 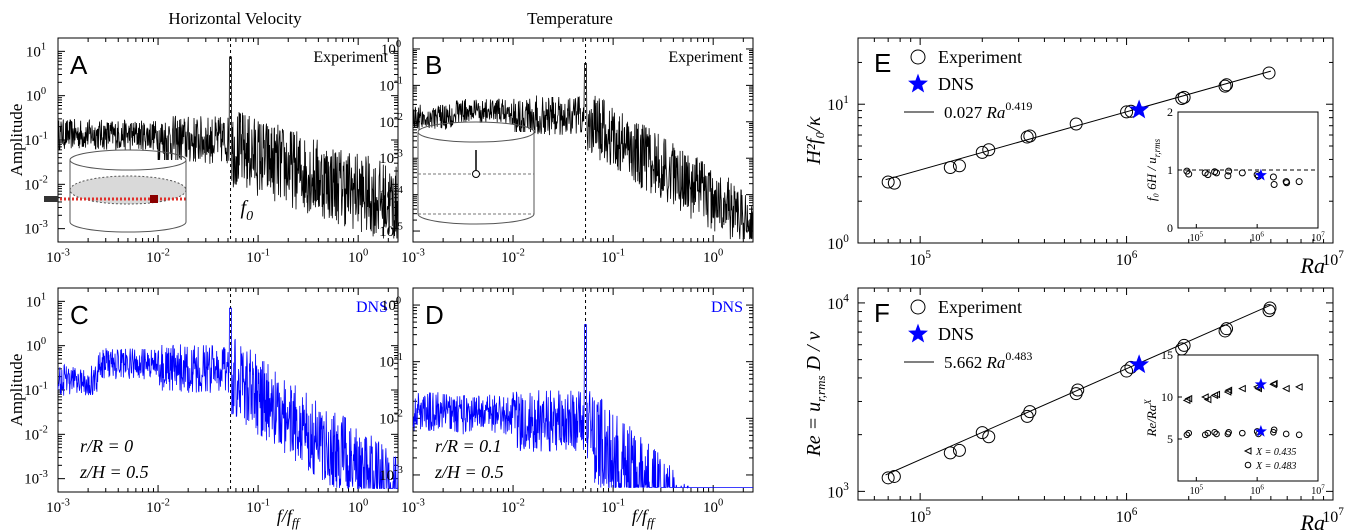 What do you see at coordinates (705, 57) in the screenshot?
I see `panel-tag: Experiment` at bounding box center [705, 57].